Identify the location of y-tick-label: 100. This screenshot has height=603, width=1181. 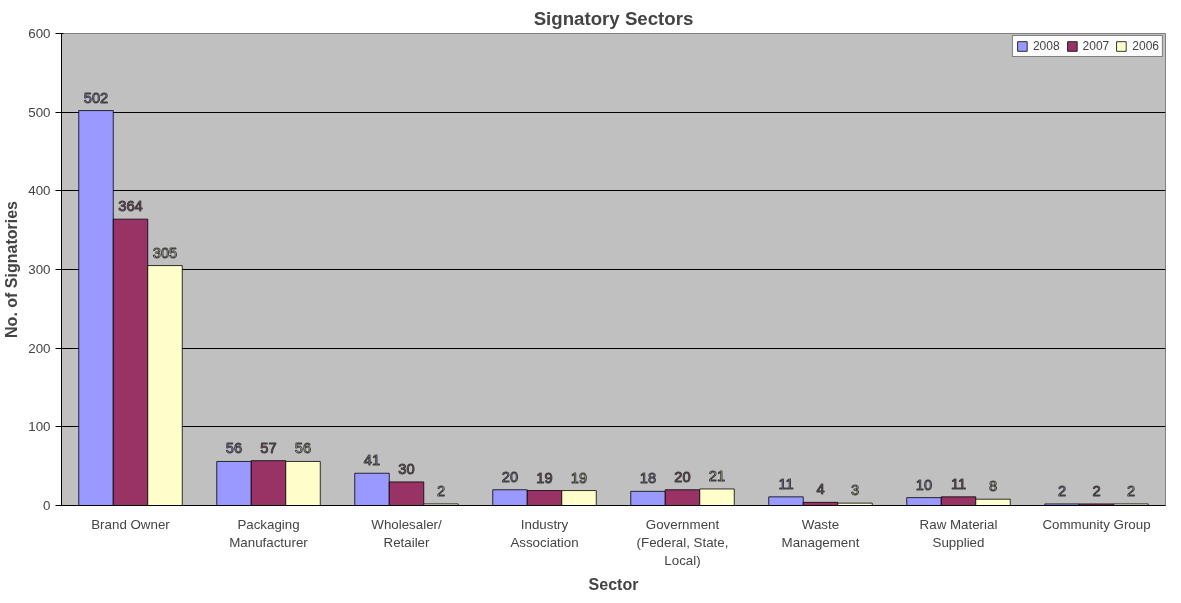
(39, 427).